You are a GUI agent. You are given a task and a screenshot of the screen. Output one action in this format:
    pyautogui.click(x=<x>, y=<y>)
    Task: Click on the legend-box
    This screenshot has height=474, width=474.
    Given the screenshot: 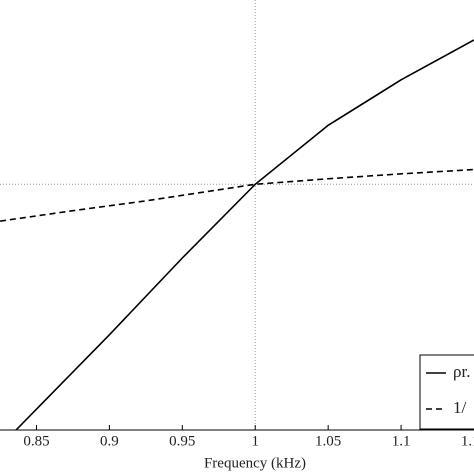 What is the action you would take?
    pyautogui.click(x=446, y=392)
    